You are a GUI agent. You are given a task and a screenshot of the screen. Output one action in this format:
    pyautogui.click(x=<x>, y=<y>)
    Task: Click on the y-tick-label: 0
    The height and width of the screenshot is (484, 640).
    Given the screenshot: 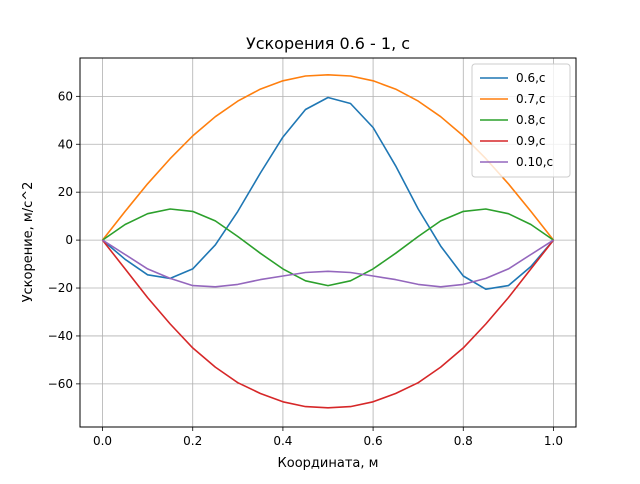 What is the action you would take?
    pyautogui.click(x=69, y=240)
    